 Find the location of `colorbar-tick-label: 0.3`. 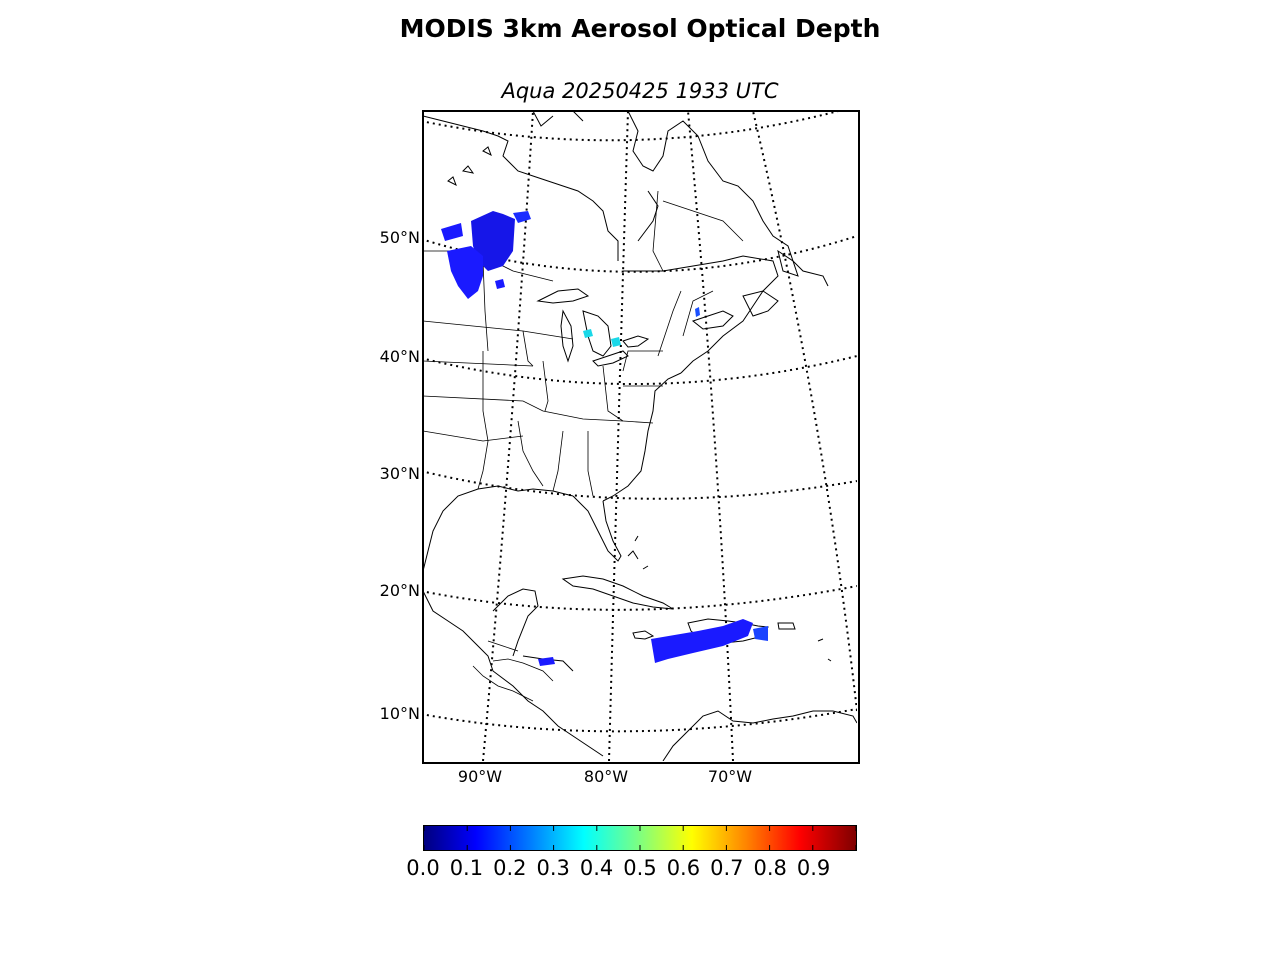

colorbar-tick-label: 0.3 is located at coordinates (553, 868).